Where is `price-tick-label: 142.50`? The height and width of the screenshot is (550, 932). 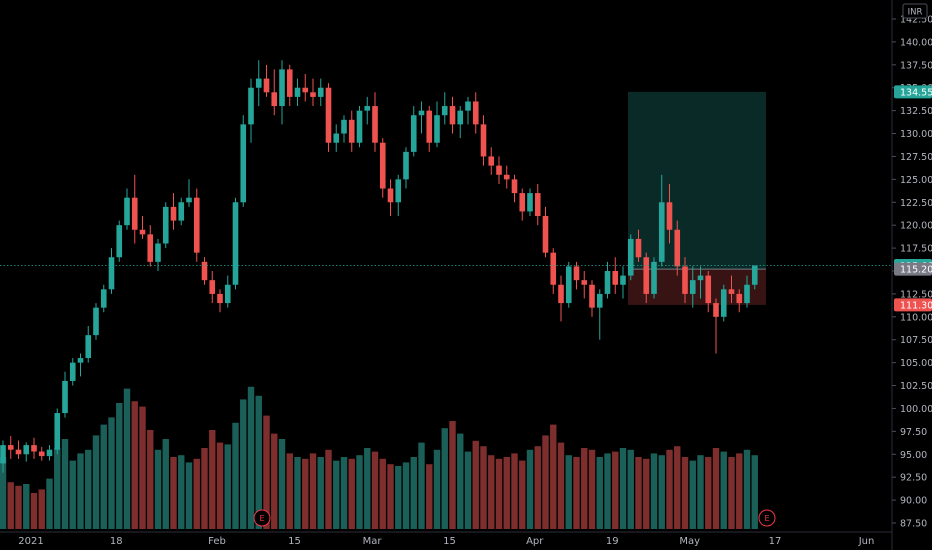 price-tick-label: 142.50 is located at coordinates (916, 20).